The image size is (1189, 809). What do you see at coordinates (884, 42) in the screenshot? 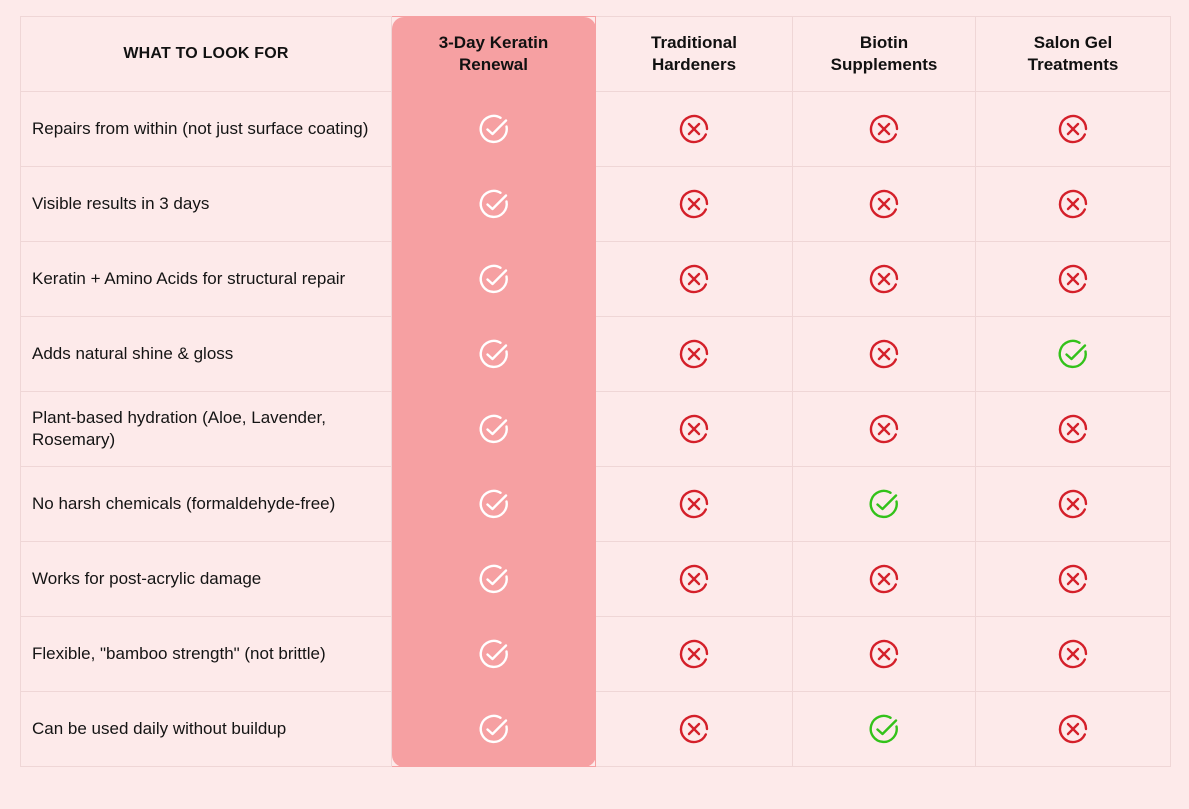
I see `column-header-line: Biotin` at bounding box center [884, 42].